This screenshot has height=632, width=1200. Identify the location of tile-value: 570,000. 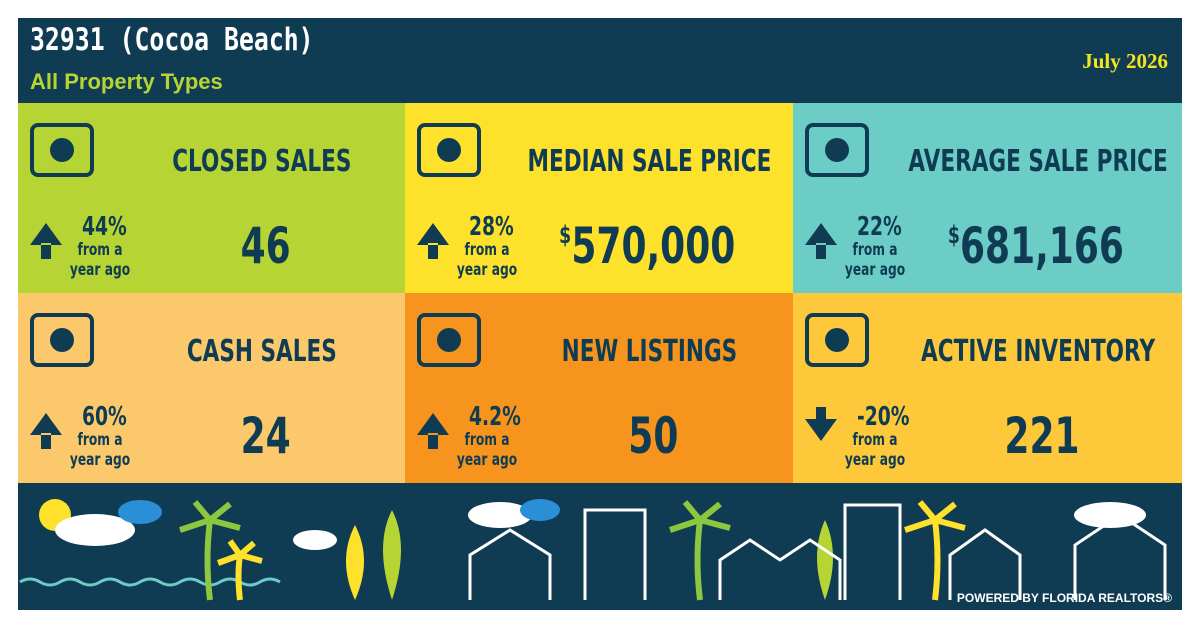
(653, 246).